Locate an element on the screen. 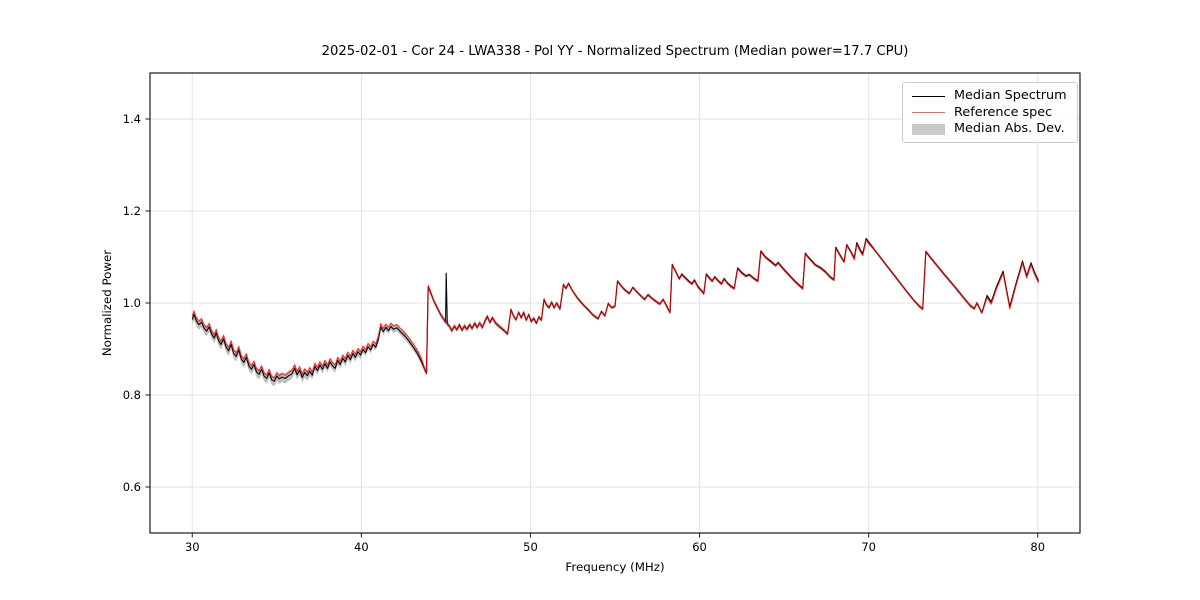 Image resolution: width=1200 pixels, height=600 pixels. y-axis-label: Normalized Power is located at coordinates (107, 303).